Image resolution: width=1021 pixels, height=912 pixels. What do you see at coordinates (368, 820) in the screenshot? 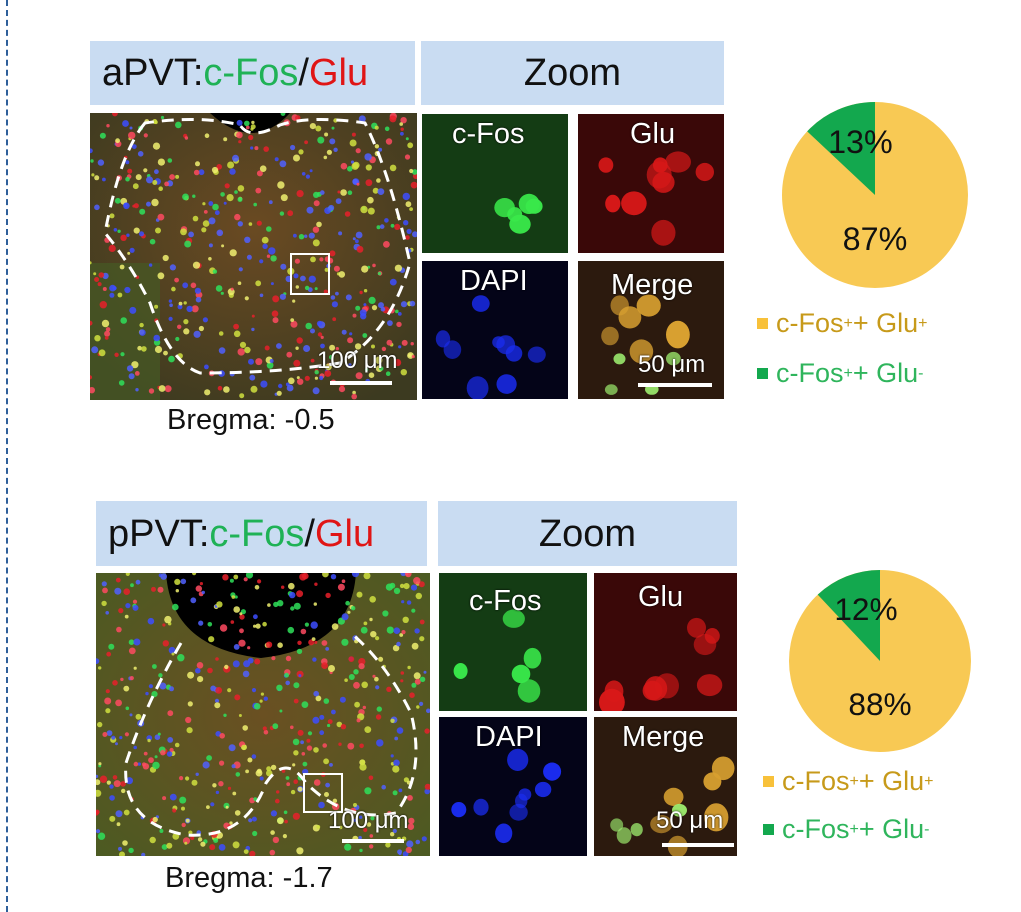
I see `ppvt-scalebar-label: 100 μm` at bounding box center [368, 820].